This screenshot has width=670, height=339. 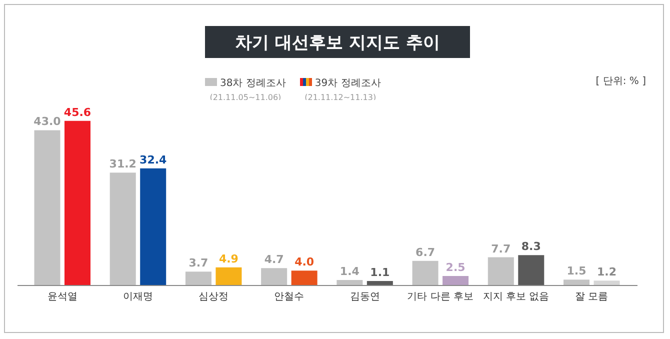 I want to click on data-label: 2.5, so click(x=456, y=267).